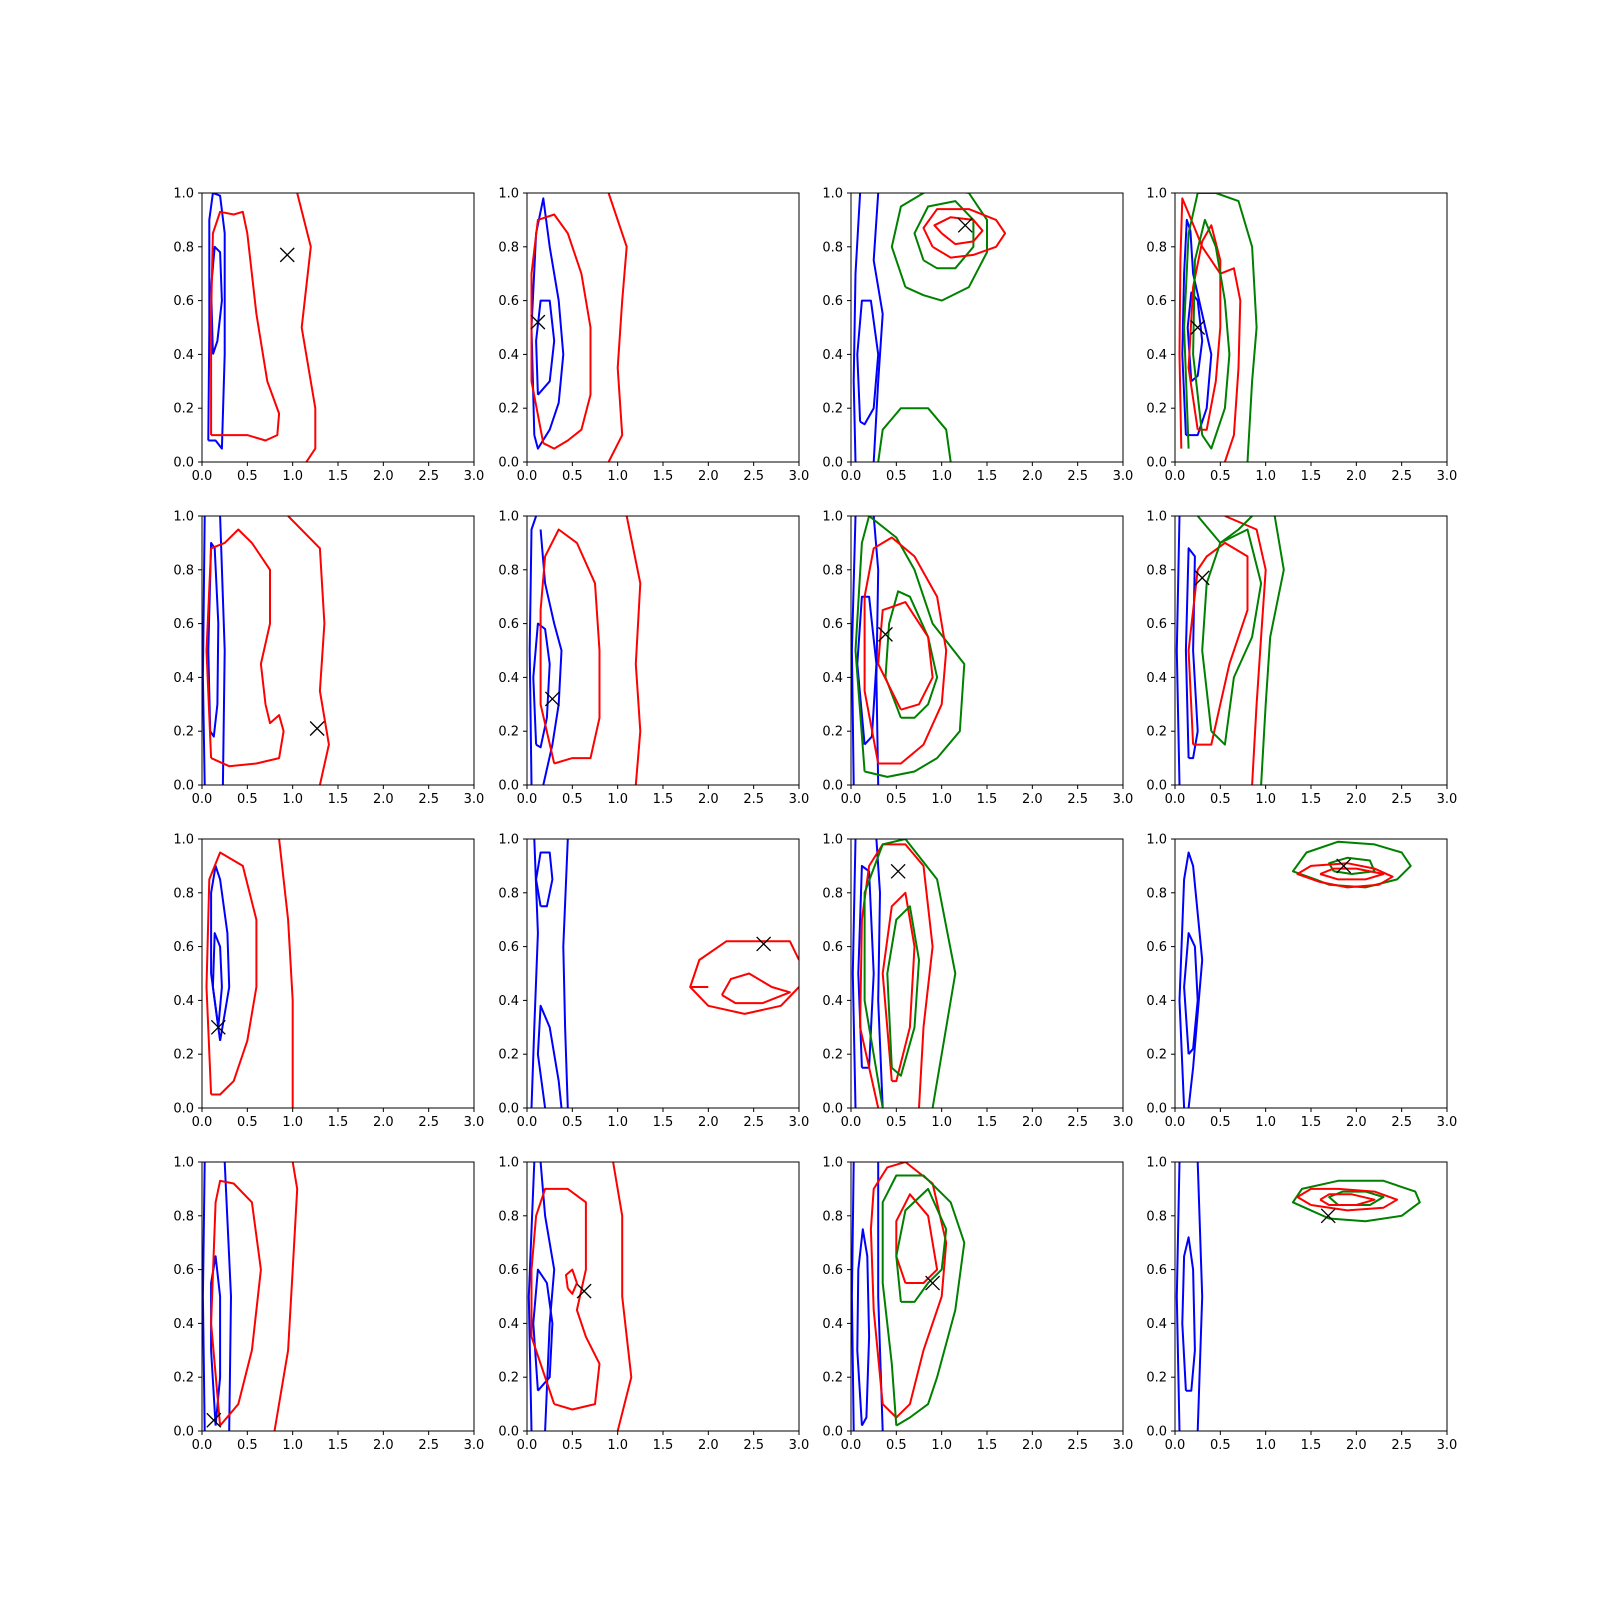 The height and width of the screenshot is (1600, 1600). I want to click on subplot-11: 0.0 0.5 1.0 1.5 2.0 2.5 3.0 0.0 0.2 0.4 0.6 0.8 1.0, so click(977, 982).